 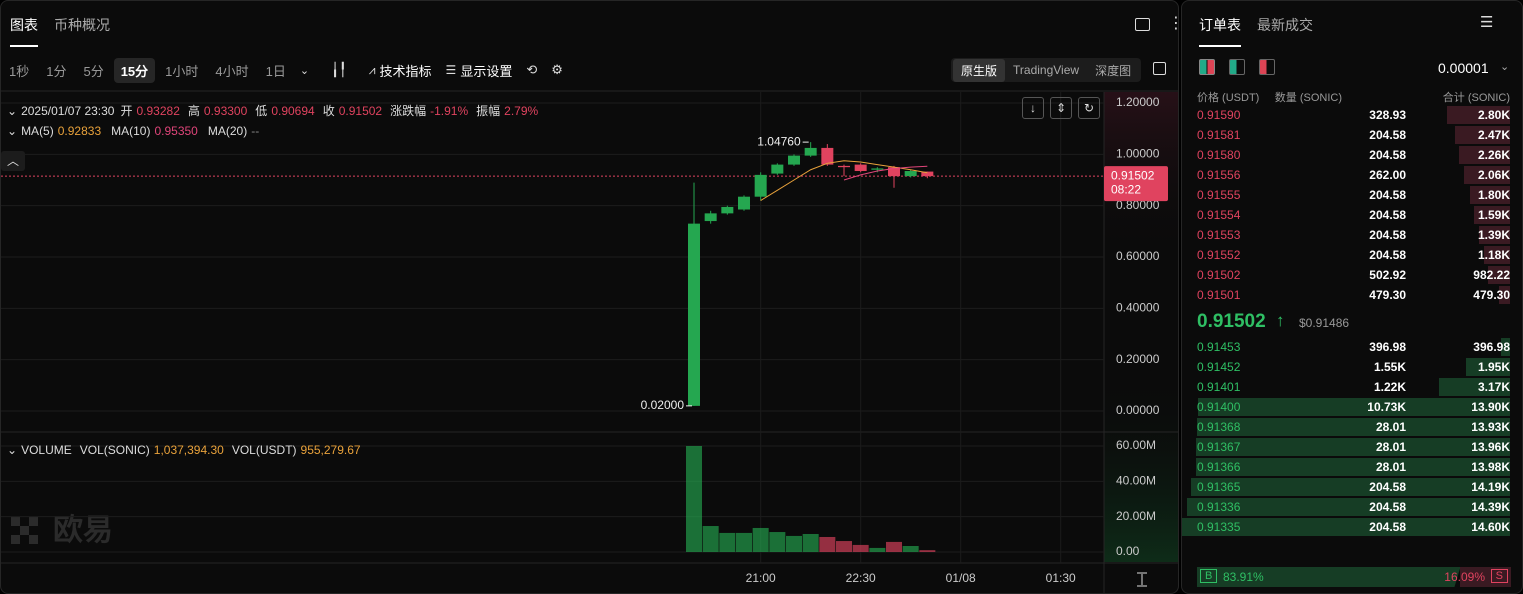 I want to click on price: 0.91555, so click(x=1219, y=195).